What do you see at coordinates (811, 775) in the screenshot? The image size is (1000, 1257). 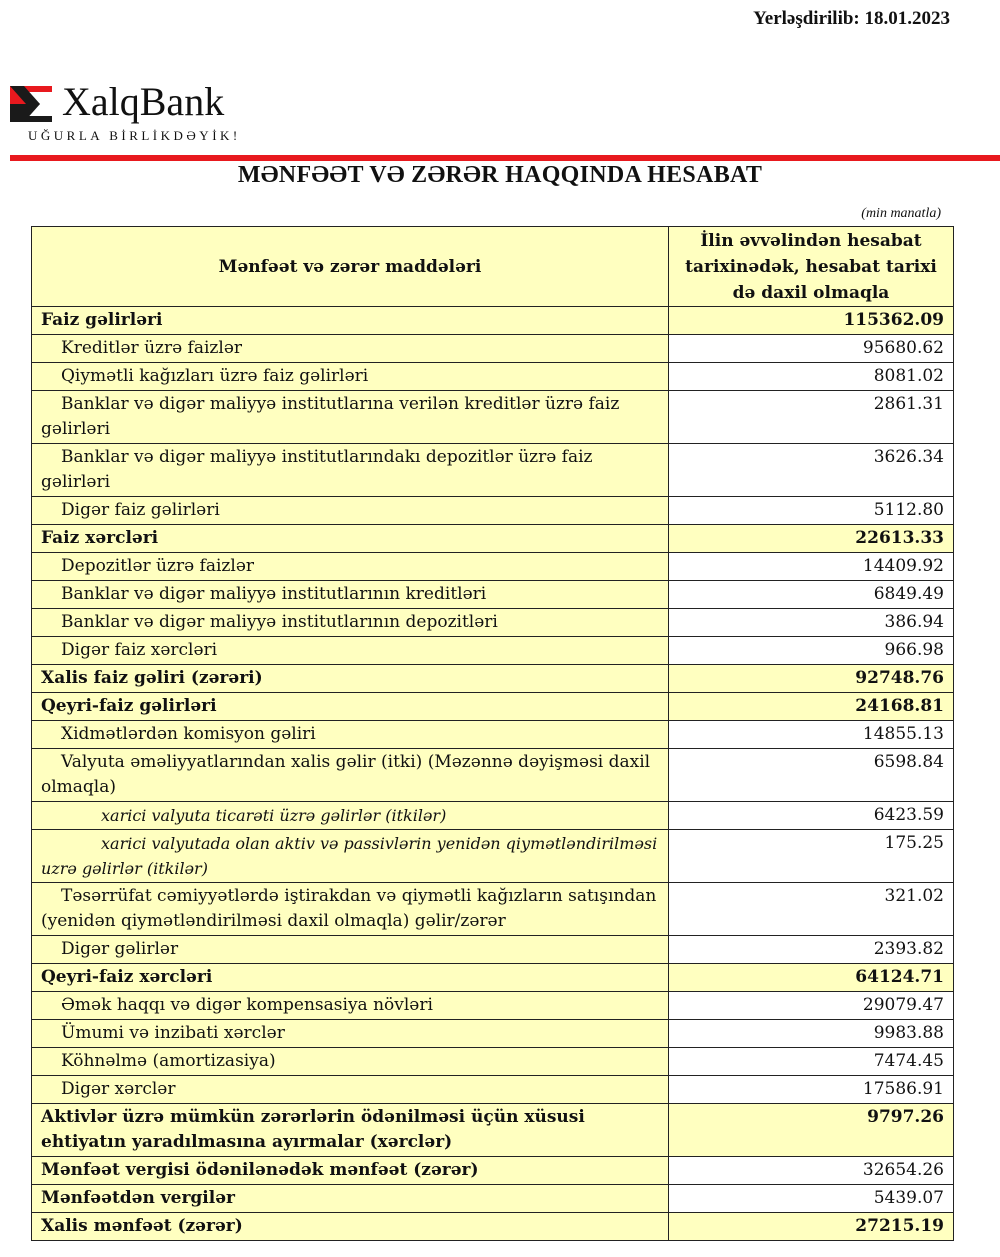 I see `row-value: 6598.84` at bounding box center [811, 775].